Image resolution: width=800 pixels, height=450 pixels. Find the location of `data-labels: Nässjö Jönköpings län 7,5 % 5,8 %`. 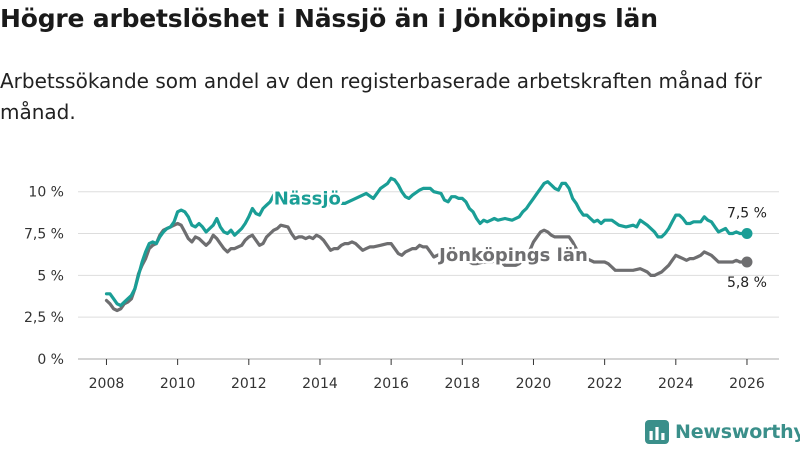

data-labels: Nässjö Jönköpings län 7,5 % 5,8 % is located at coordinates (519, 238).